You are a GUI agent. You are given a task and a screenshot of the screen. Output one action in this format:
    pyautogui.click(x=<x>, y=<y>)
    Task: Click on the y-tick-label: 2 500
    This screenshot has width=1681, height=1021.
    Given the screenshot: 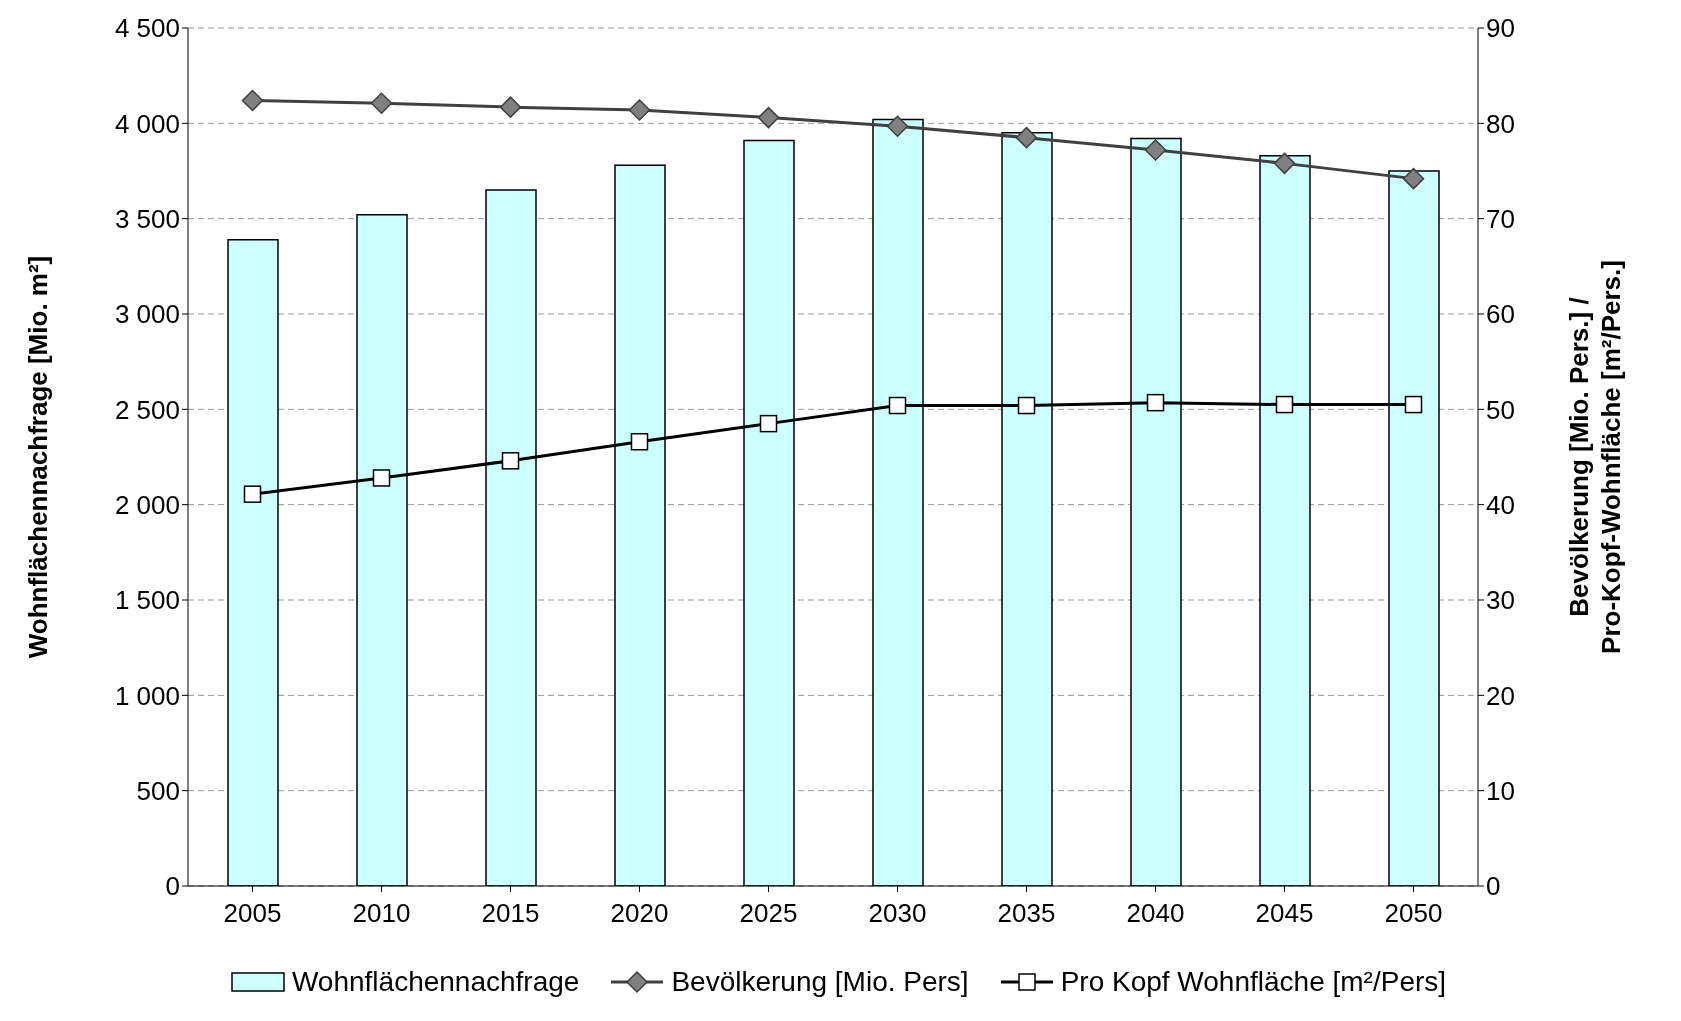 What is the action you would take?
    pyautogui.click(x=147, y=409)
    